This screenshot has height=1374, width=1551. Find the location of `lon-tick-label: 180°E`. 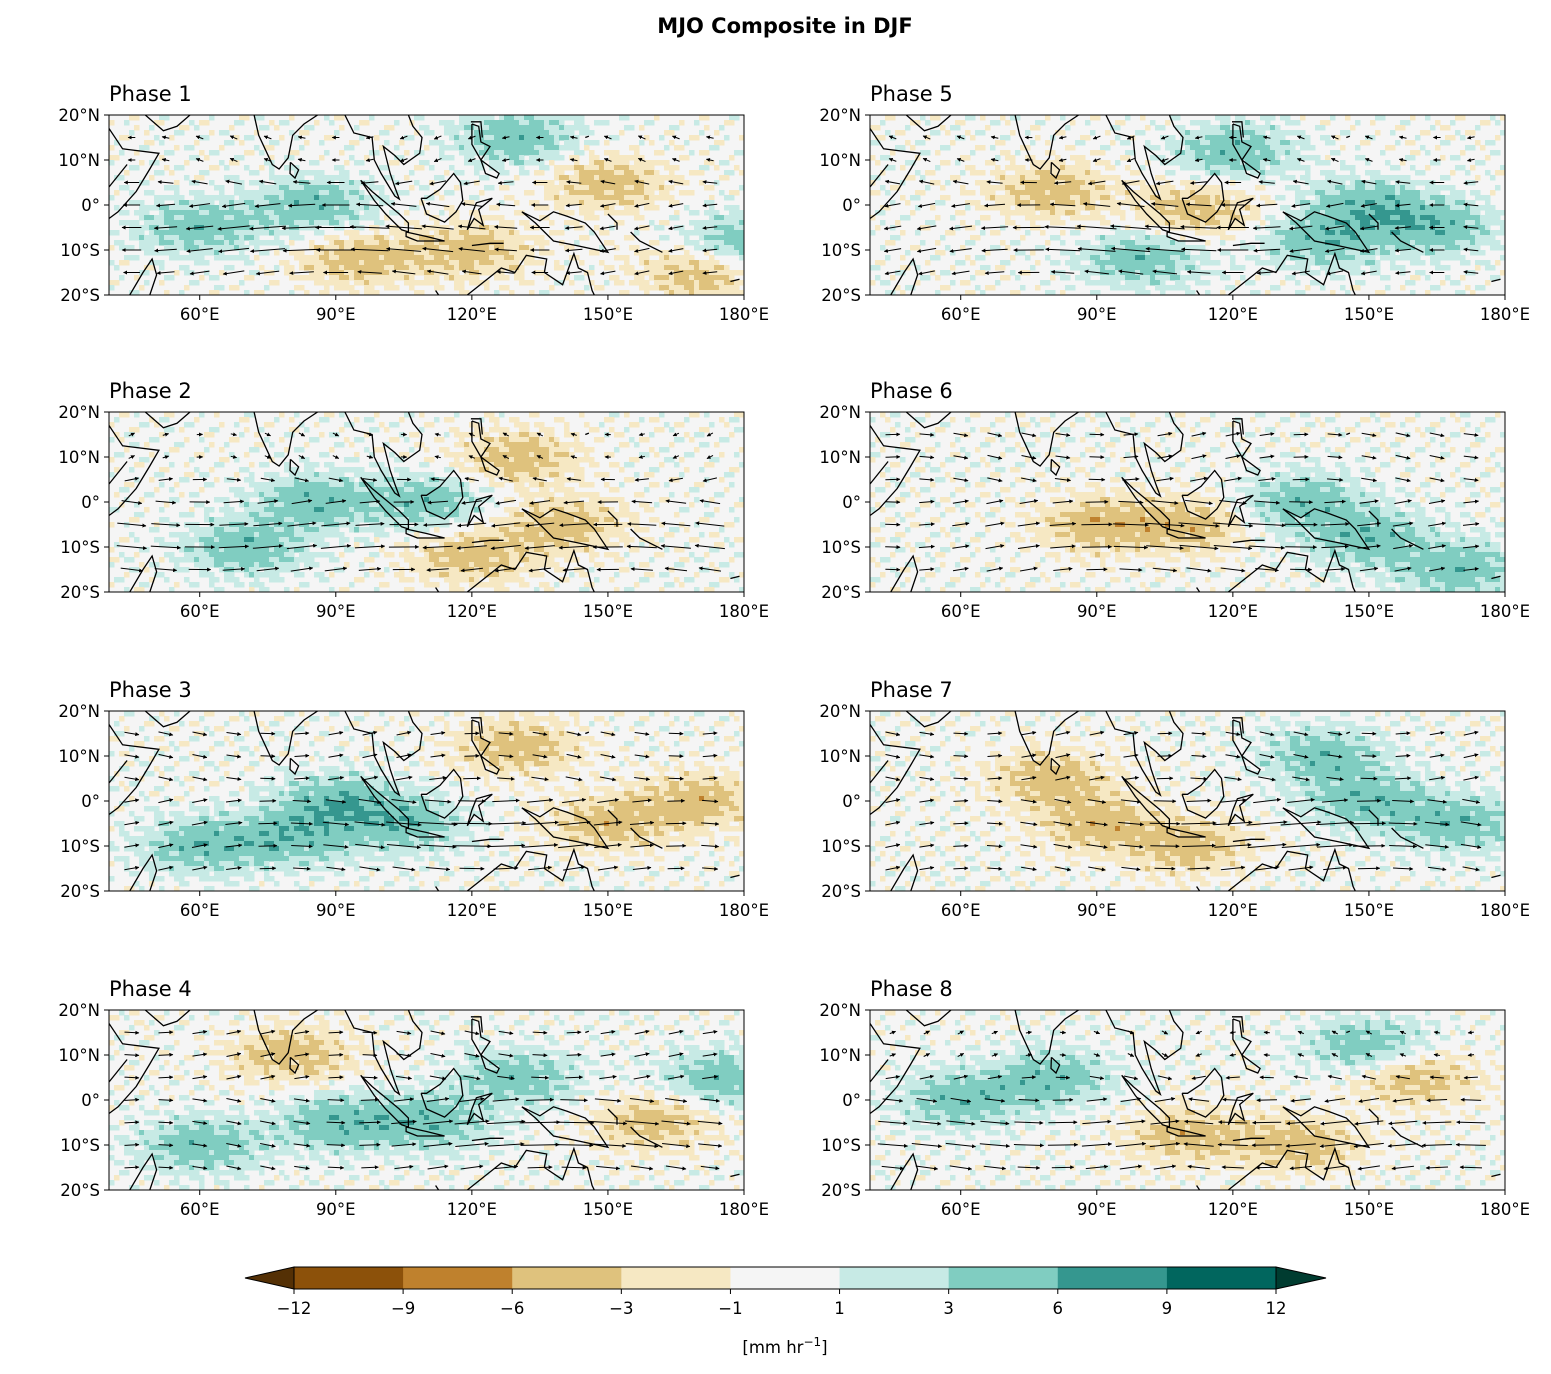

lon-tick-label: 180°E is located at coordinates (744, 314).